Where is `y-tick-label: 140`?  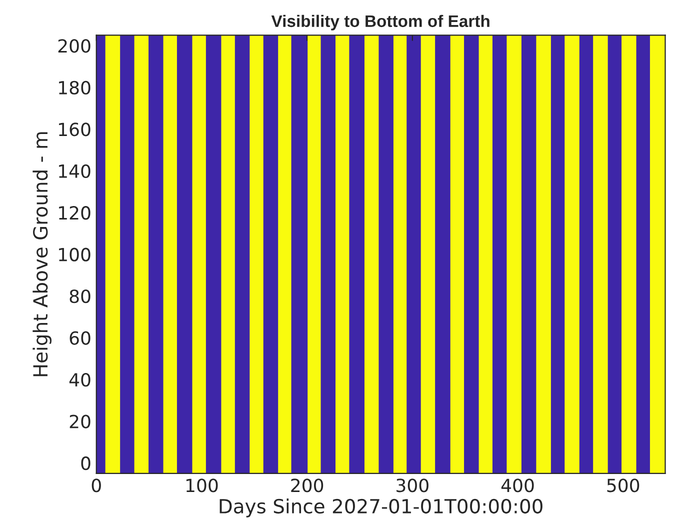
y-tick-label: 140 is located at coordinates (74, 171).